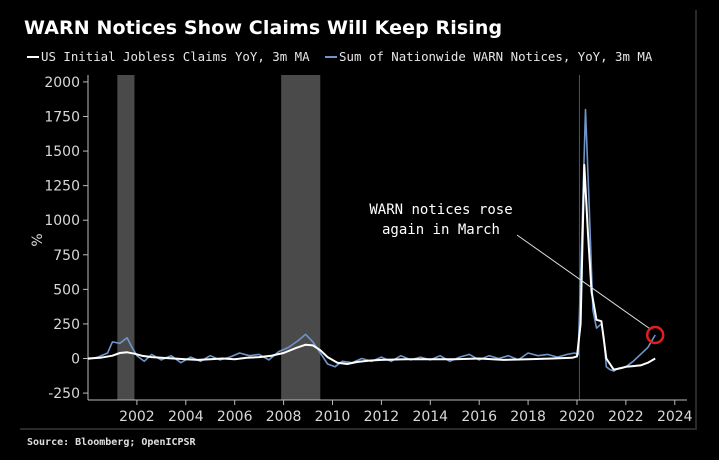  Describe the element at coordinates (655, 335) in the screenshot. I see `annotation-circle` at that location.